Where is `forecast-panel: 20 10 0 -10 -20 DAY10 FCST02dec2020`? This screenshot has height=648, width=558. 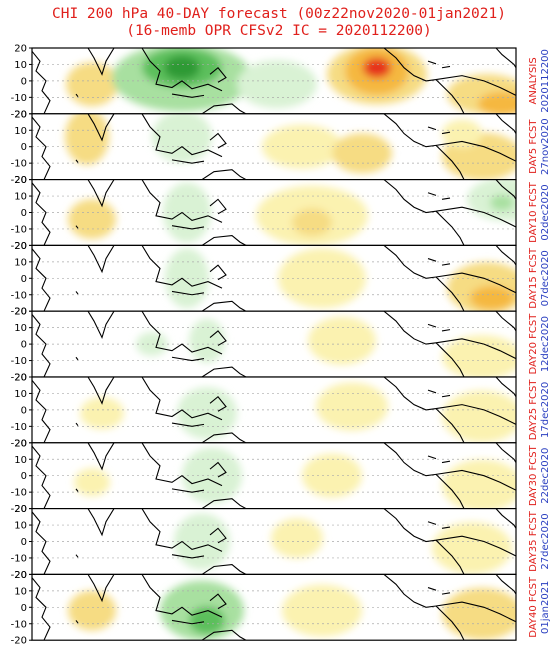
forecast-panel: 20 10 0 -10 -20 DAY10 FCST02dec2020 is located at coordinates (281, 213).